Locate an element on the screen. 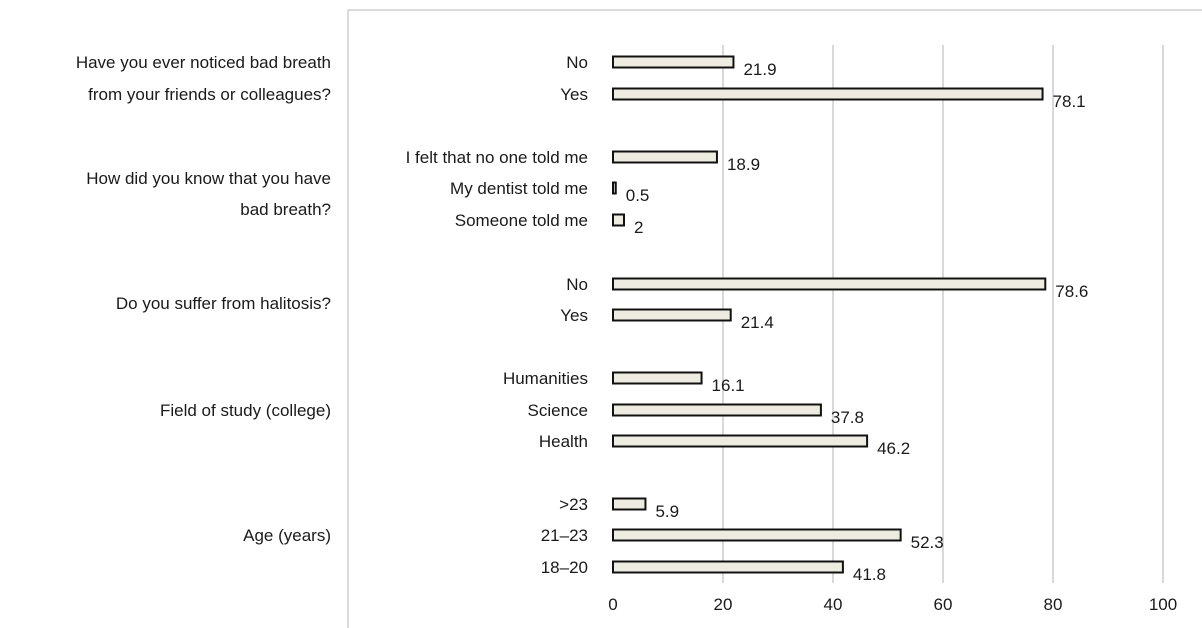  x-tick-label: 80 is located at coordinates (1053, 604).